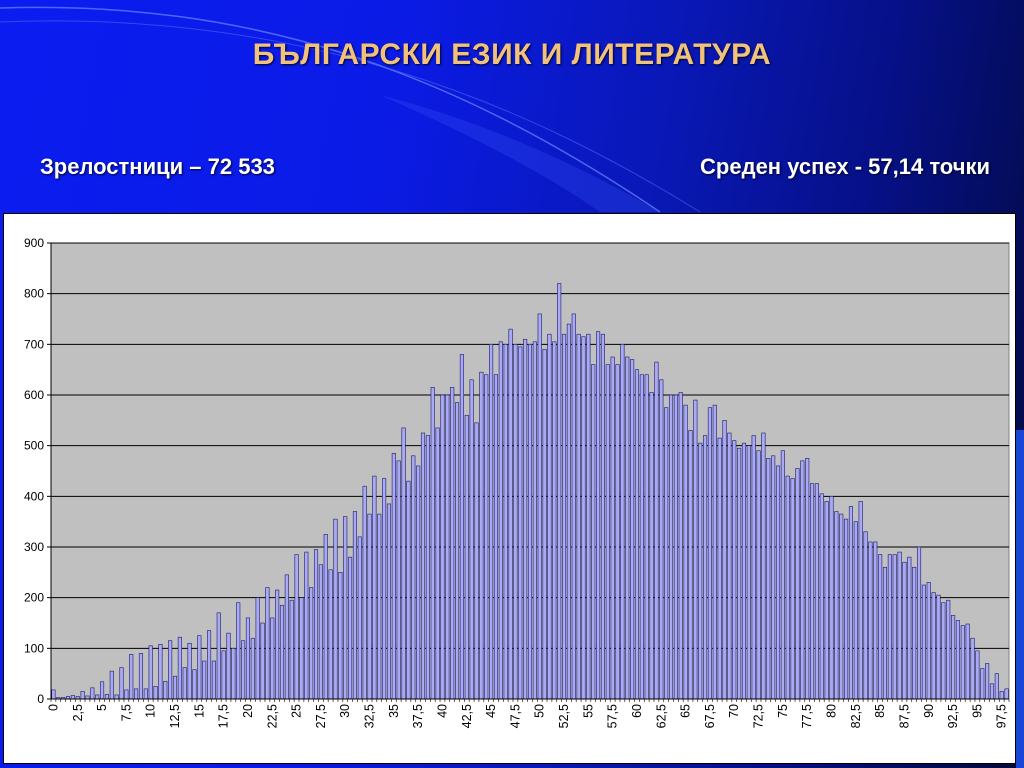  What do you see at coordinates (783, 711) in the screenshot?
I see `x-tick-label: 75` at bounding box center [783, 711].